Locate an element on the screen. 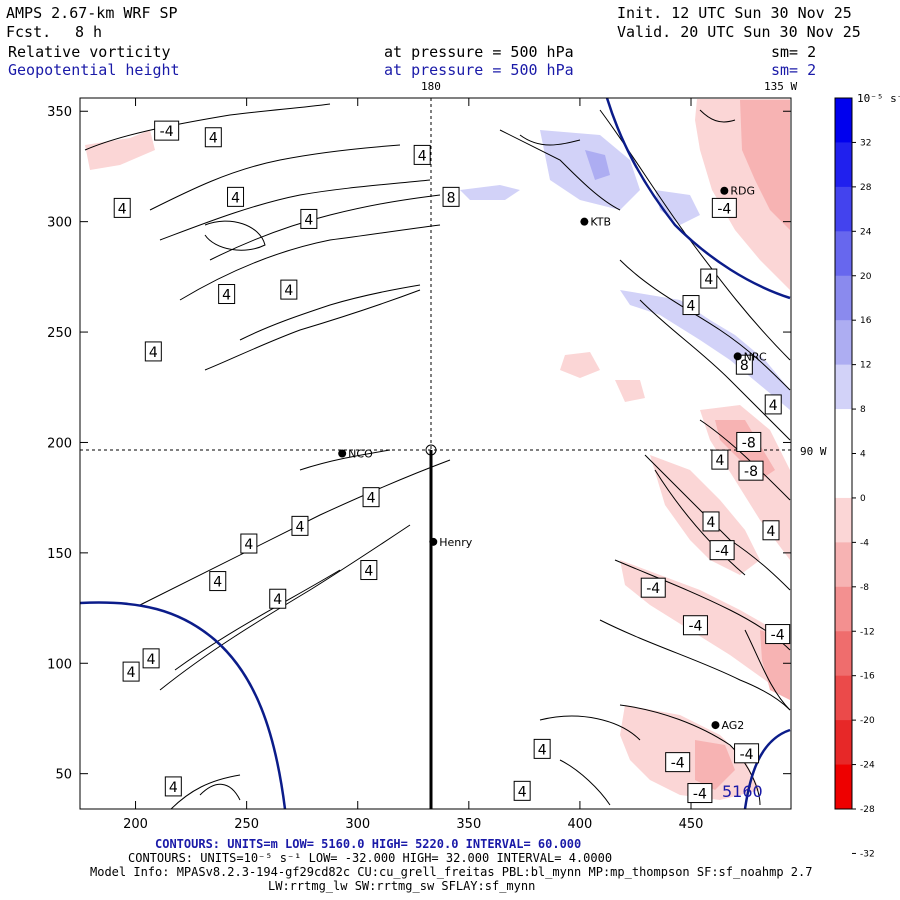 The height and width of the screenshot is (900, 900). contour-label: -8 is located at coordinates (749, 441).